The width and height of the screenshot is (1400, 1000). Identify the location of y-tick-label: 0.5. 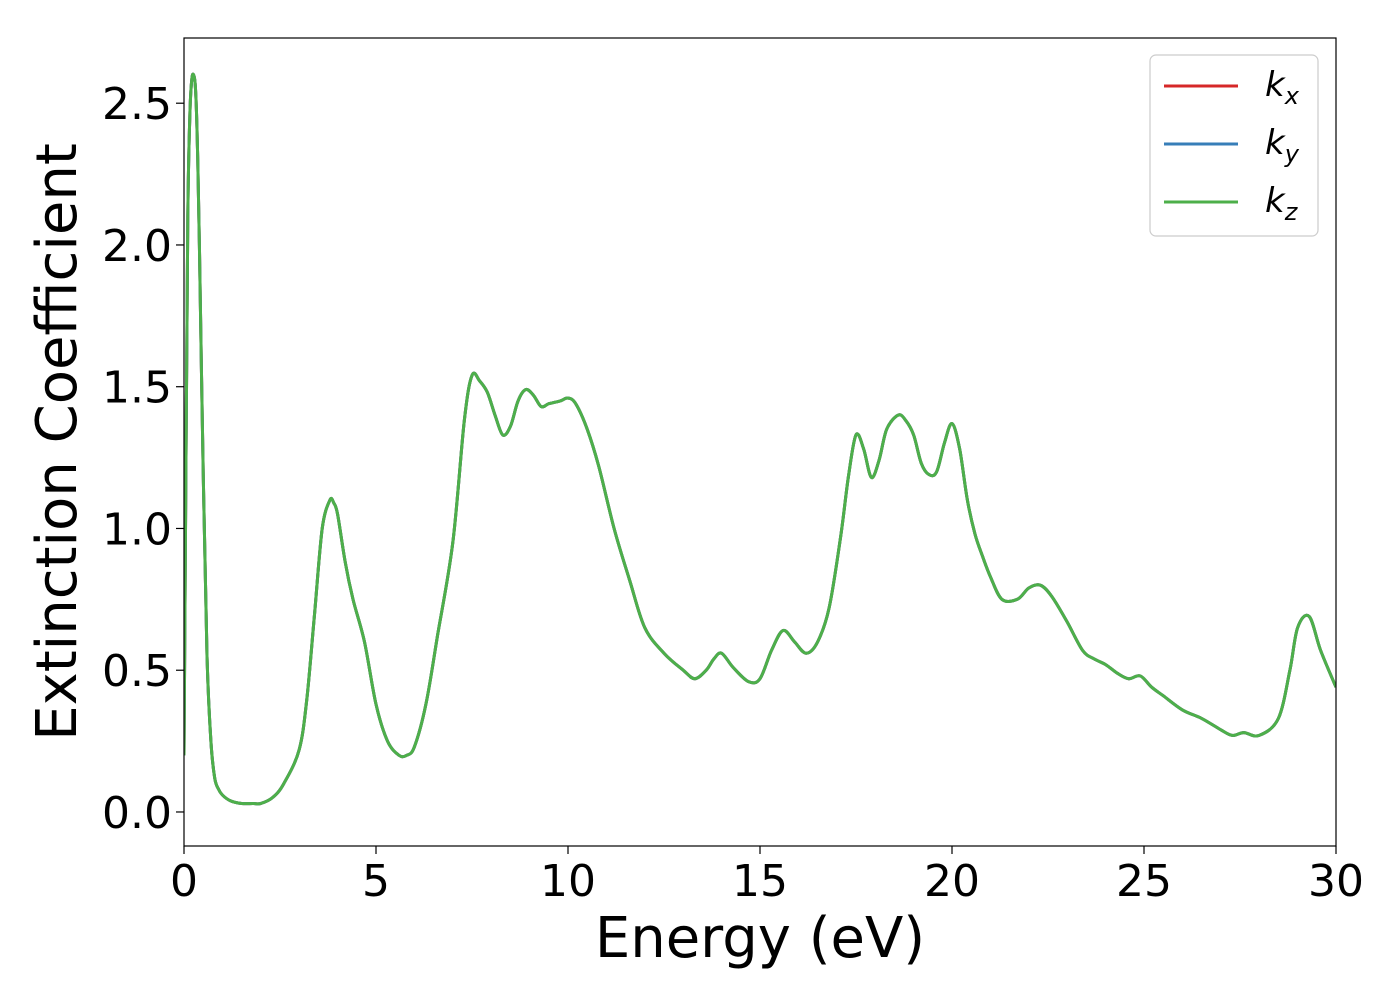
(137, 671).